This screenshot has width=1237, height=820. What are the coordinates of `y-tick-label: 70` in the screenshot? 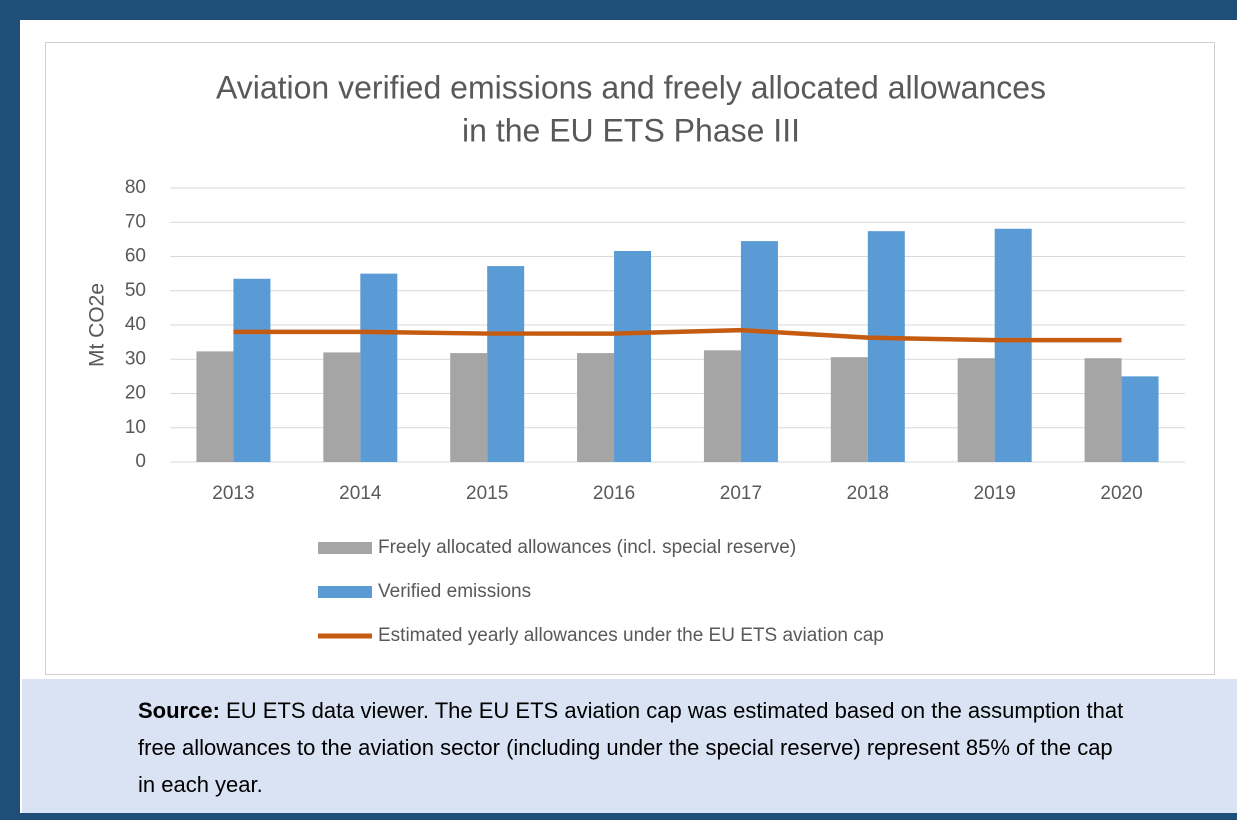 It's located at (135, 221).